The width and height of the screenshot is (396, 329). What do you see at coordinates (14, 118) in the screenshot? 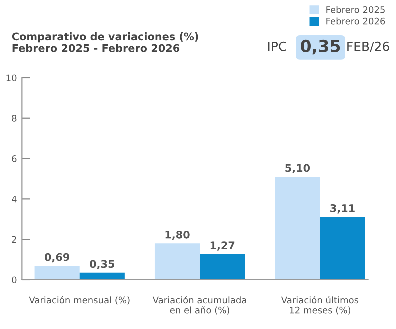
I see `y-tick-label: 8` at bounding box center [14, 118].